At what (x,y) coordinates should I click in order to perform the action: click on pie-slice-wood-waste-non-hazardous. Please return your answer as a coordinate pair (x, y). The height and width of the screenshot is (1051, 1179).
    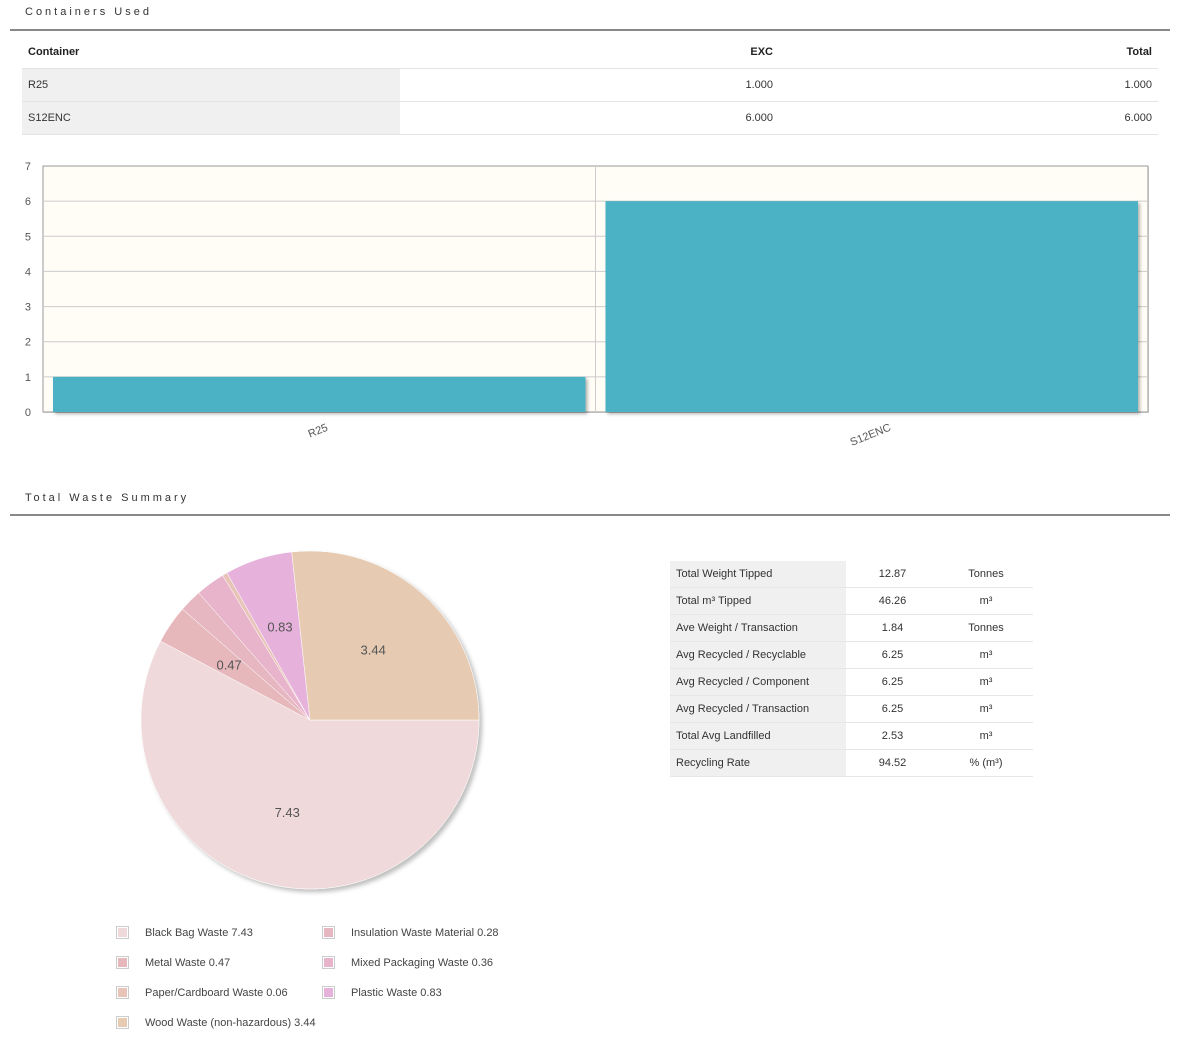
    Looking at the image, I should click on (385, 635).